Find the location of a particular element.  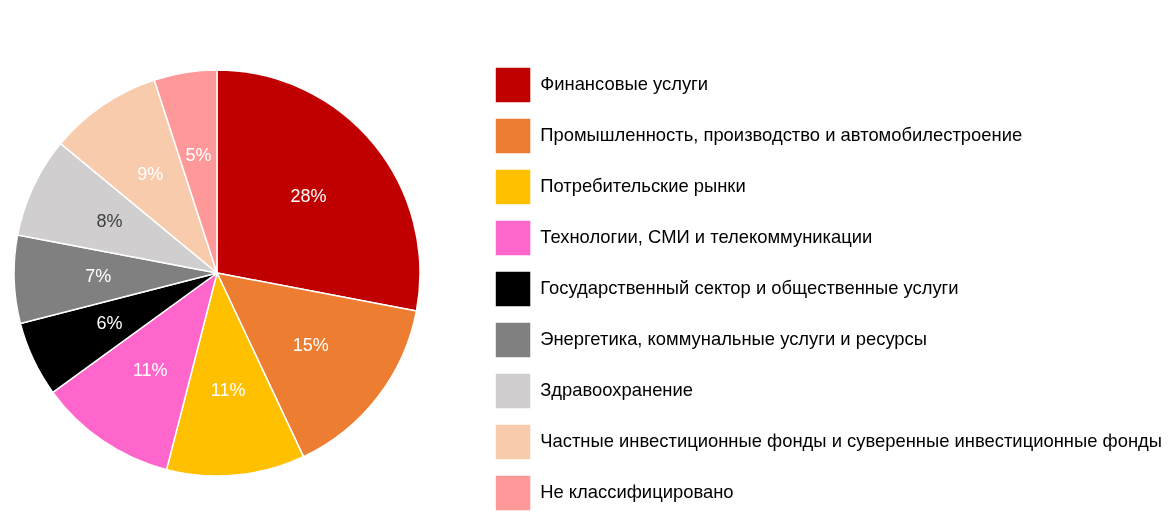

legend-label: Здравоохранение is located at coordinates (617, 390).